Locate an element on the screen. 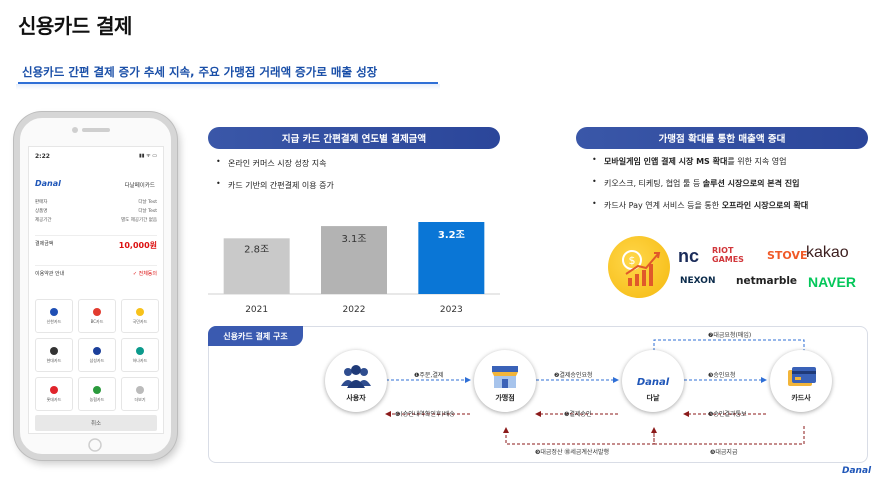 The image size is (884, 489). node-label: 가맹점 is located at coordinates (505, 398).